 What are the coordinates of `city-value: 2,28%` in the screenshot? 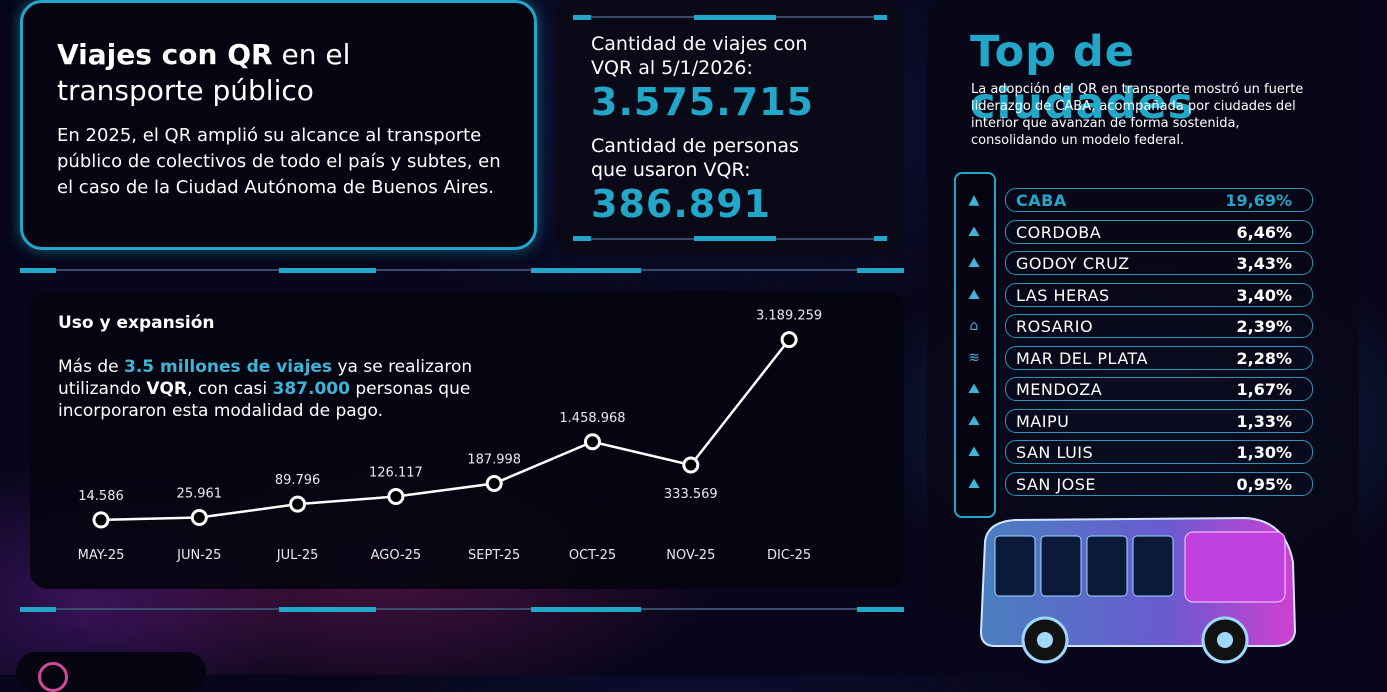 It's located at (1264, 358).